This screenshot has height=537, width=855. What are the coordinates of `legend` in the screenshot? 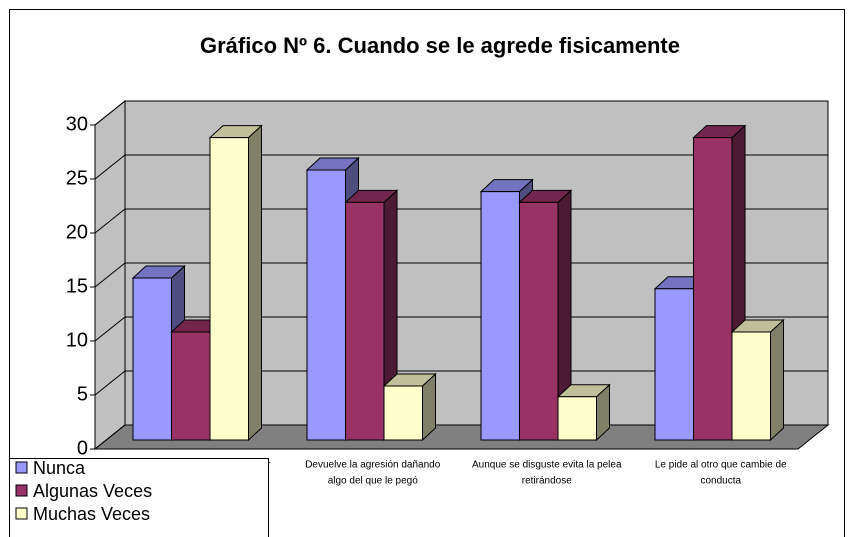 It's located at (139, 497).